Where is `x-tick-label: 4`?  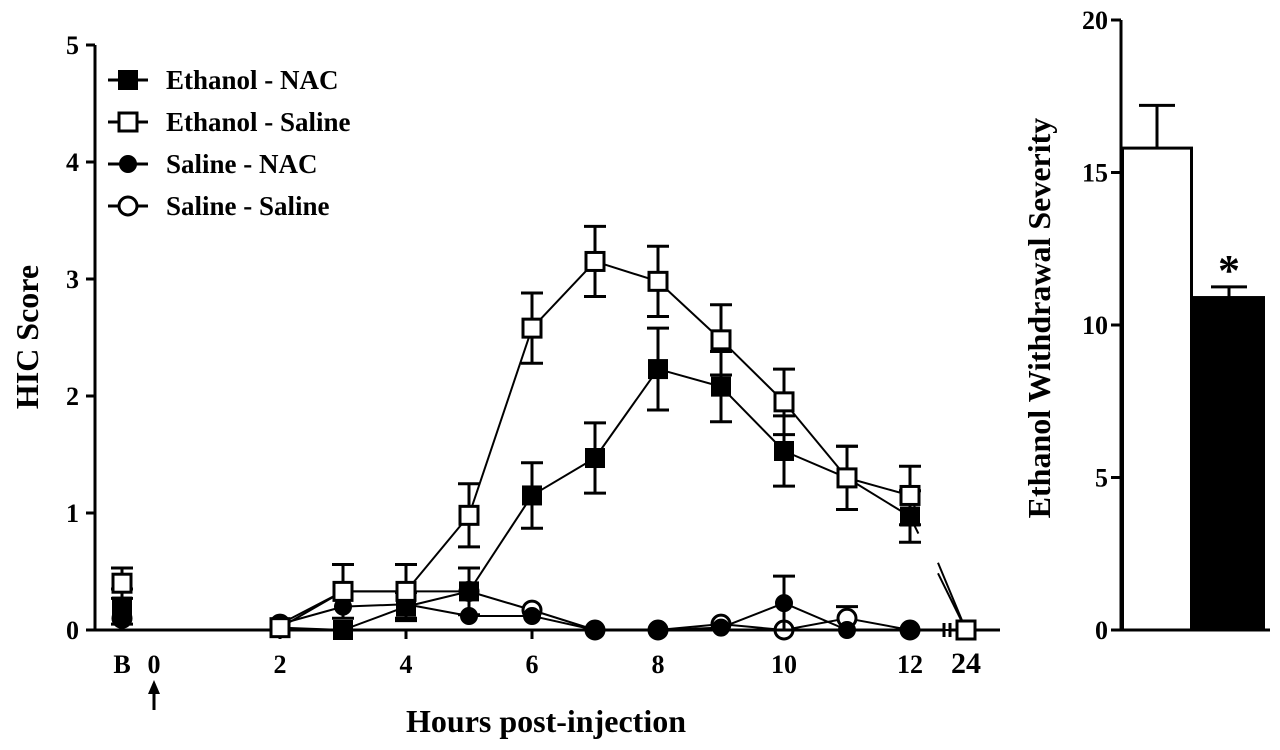 x-tick-label: 4 is located at coordinates (406, 664).